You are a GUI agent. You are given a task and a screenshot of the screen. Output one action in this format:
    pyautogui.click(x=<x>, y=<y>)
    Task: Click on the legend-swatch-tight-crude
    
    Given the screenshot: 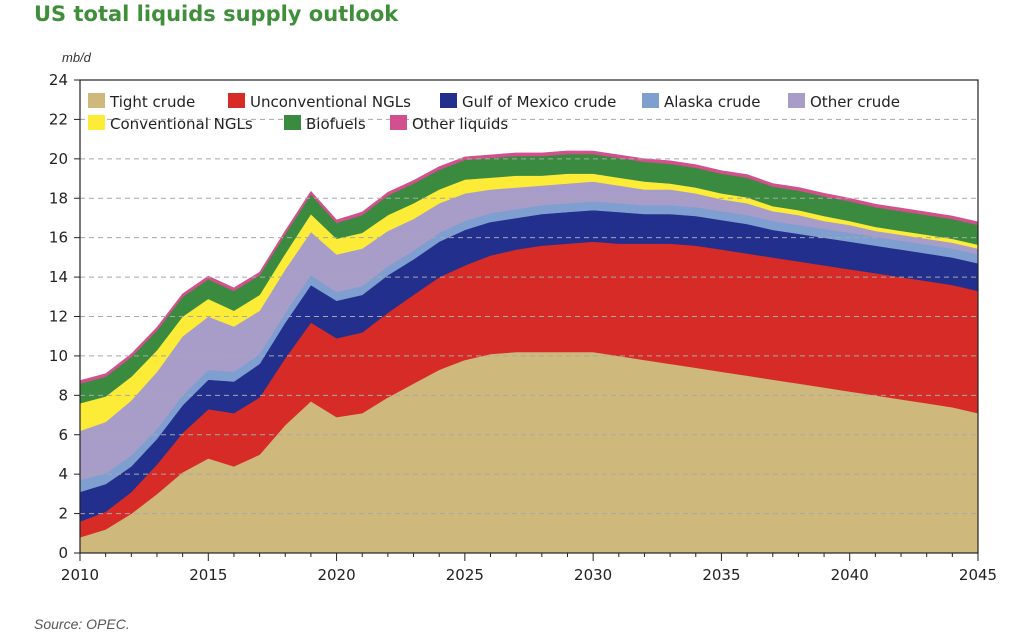 What is the action you would take?
    pyautogui.click(x=96, y=100)
    